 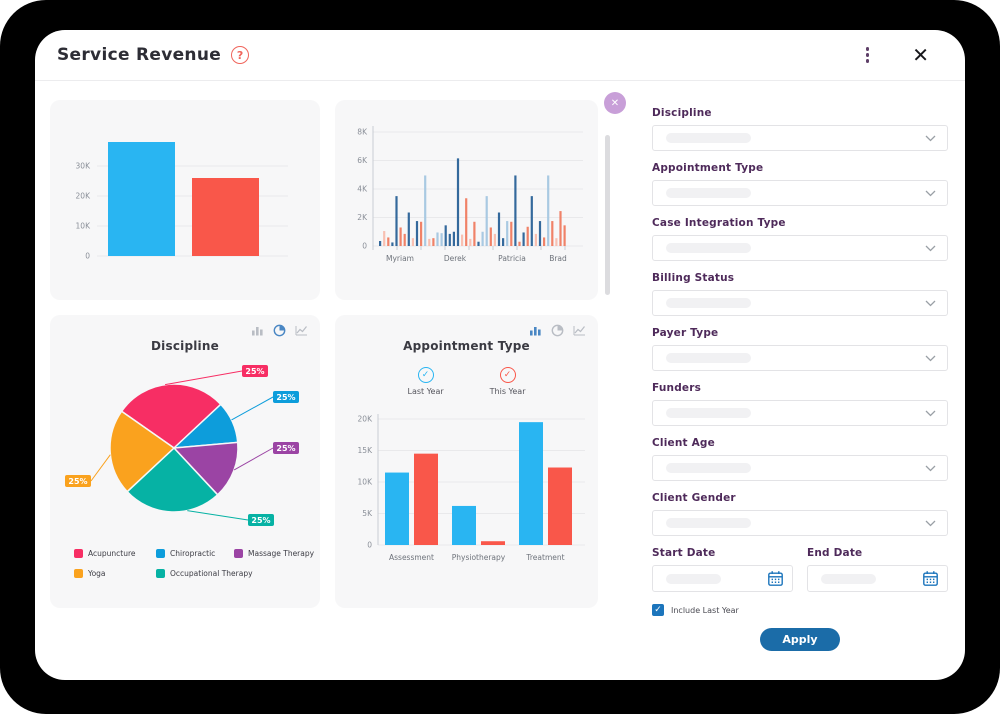 What do you see at coordinates (682, 113) in the screenshot?
I see `filter-label-discipline: Discipline` at bounding box center [682, 113].